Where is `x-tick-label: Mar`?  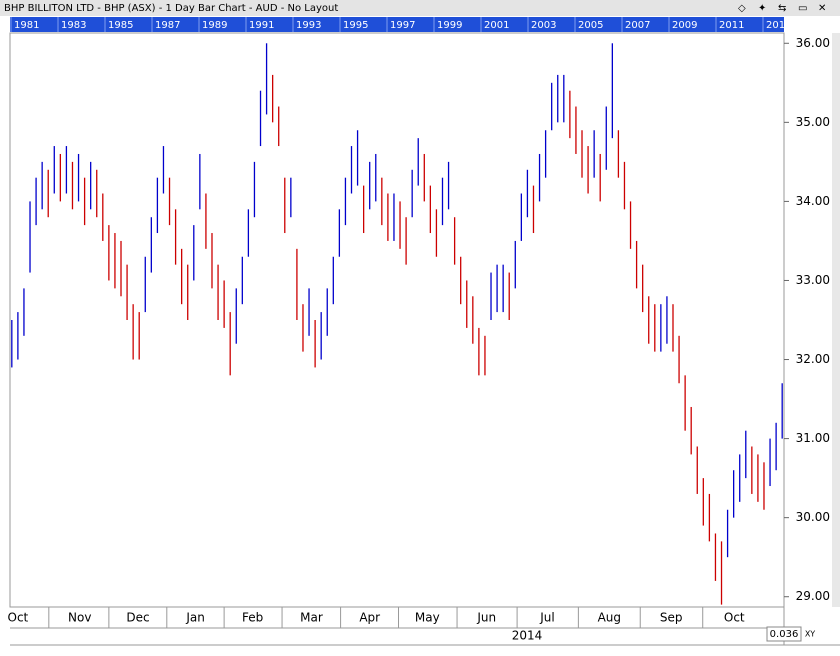
x-tick-label: Mar is located at coordinates (311, 618).